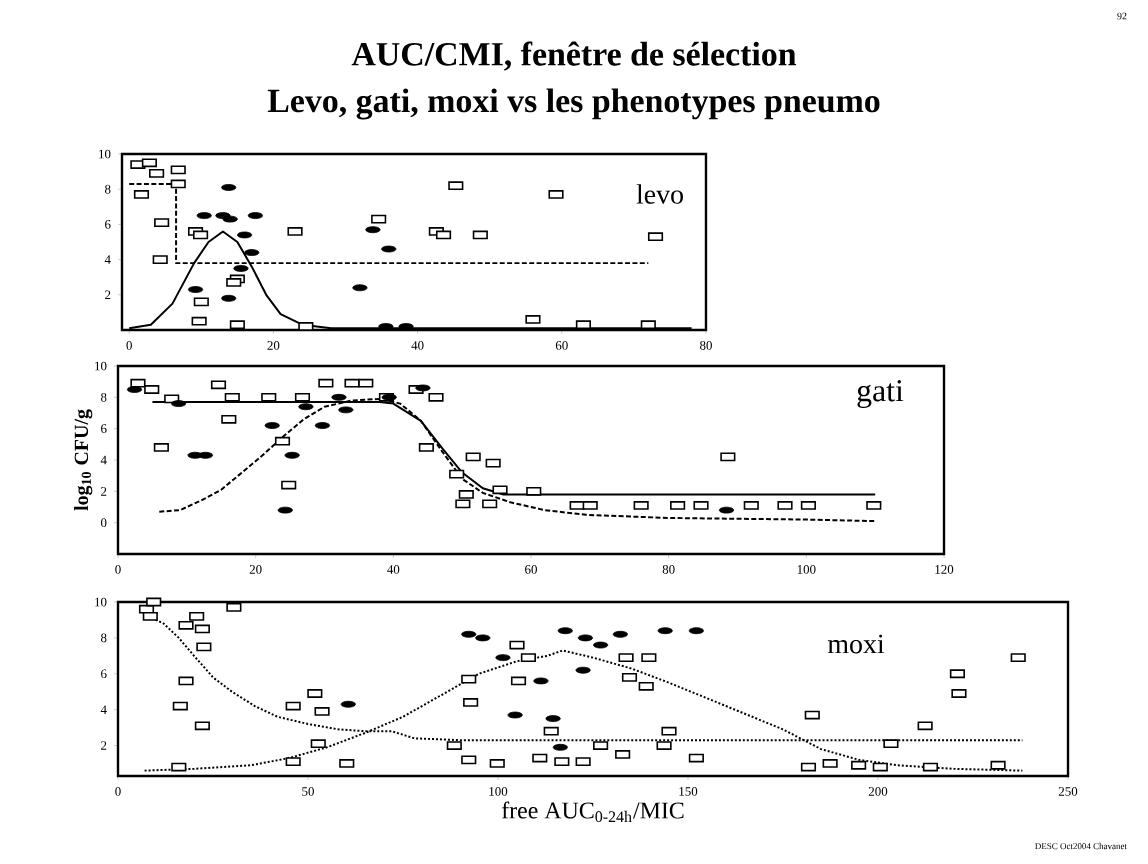  I want to click on chart-title: AUC/CMI, fenêtre de sélection, so click(574, 56).